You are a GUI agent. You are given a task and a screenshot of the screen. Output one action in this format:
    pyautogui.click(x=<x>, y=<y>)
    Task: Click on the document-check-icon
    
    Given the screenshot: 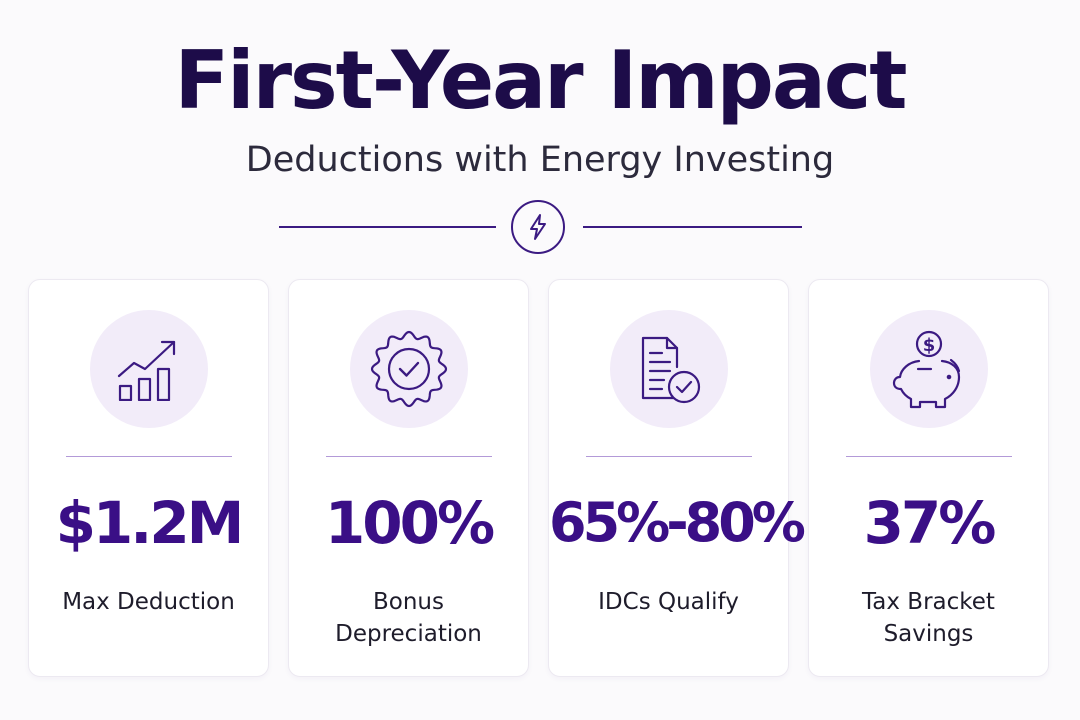 What is the action you would take?
    pyautogui.click(x=671, y=370)
    